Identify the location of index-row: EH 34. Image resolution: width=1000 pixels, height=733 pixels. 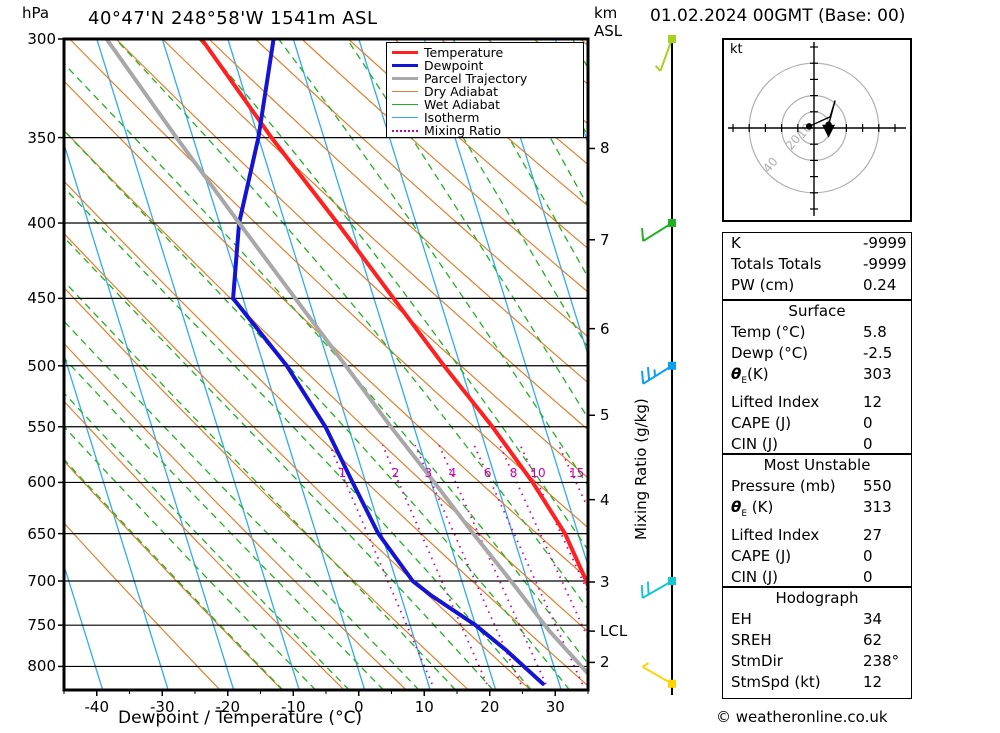
(817, 619).